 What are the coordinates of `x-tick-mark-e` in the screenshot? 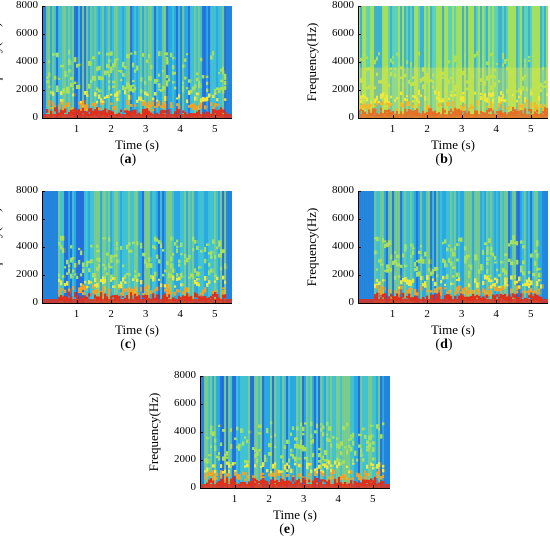 It's located at (270, 486).